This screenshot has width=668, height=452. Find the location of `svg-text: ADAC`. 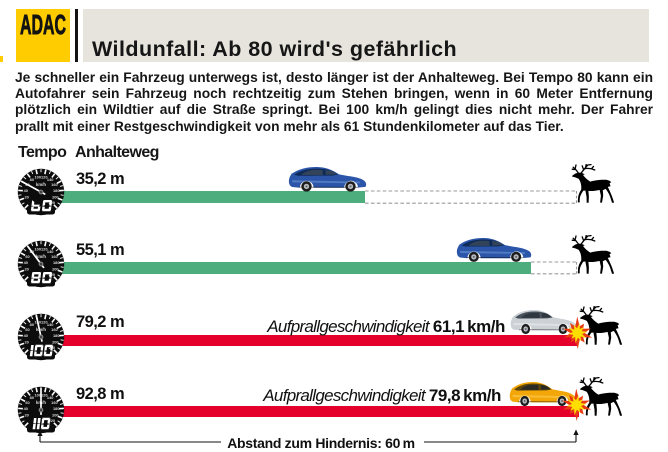

svg-text: ADAC is located at coordinates (43, 24).